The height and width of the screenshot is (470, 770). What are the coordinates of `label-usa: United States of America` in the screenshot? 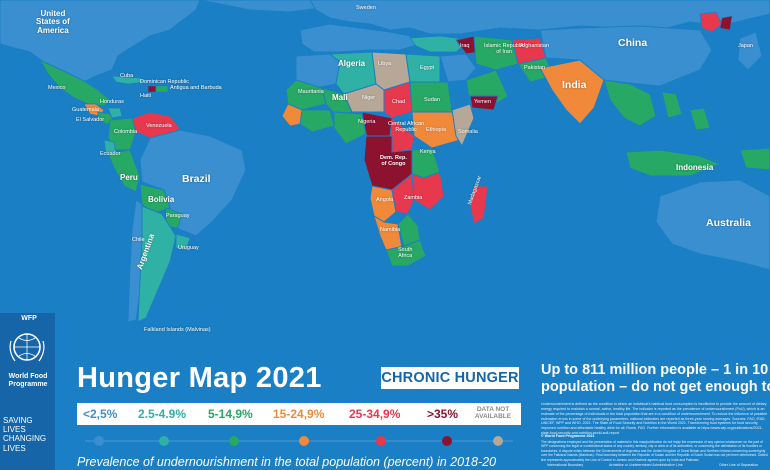 It's located at (53, 22).